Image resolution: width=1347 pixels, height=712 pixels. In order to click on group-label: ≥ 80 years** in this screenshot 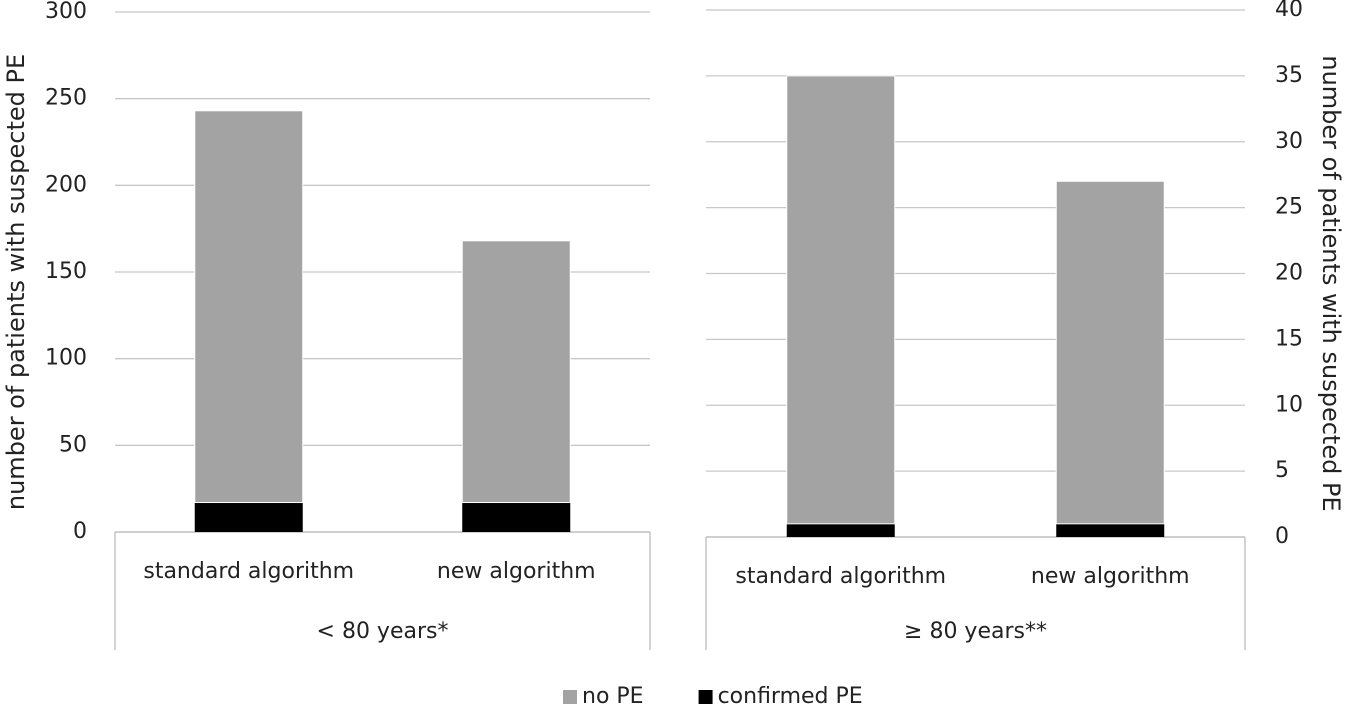, I will do `click(975, 631)`.